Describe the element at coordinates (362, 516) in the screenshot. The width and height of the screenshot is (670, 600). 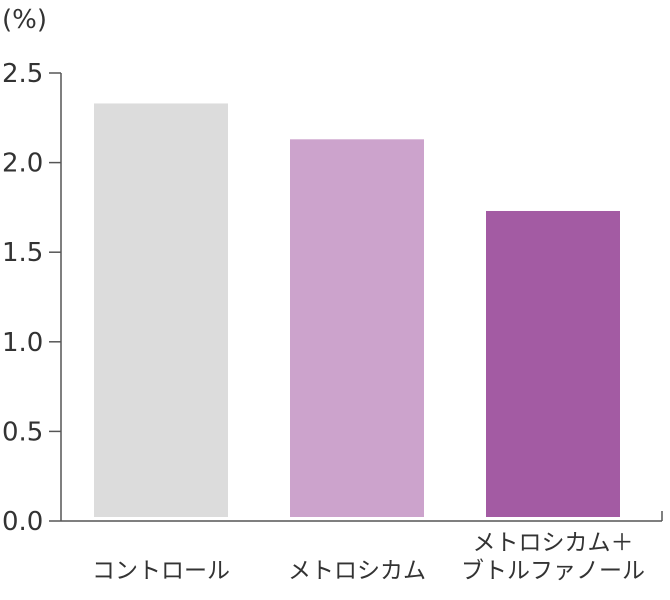
I see `x-axis` at that location.